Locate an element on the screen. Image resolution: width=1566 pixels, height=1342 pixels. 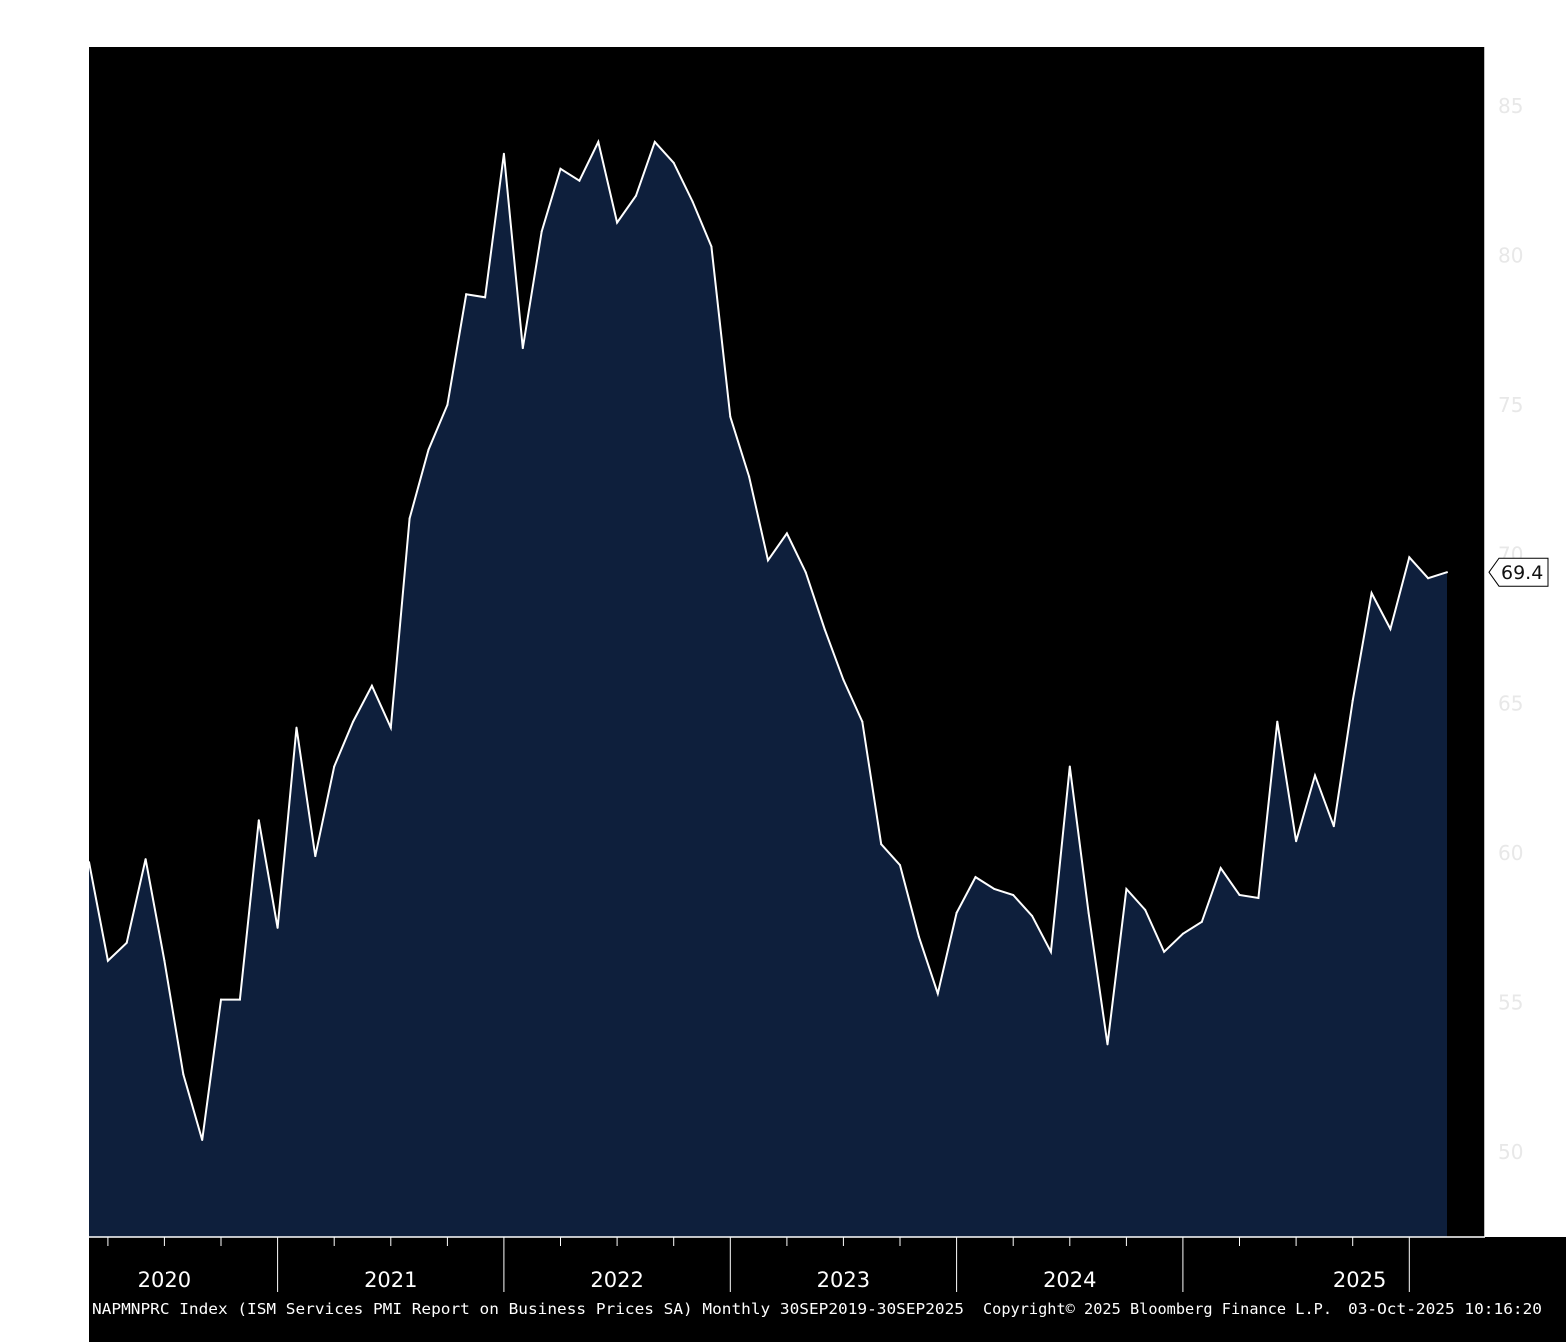
x-axis-band is located at coordinates (827, 1289).